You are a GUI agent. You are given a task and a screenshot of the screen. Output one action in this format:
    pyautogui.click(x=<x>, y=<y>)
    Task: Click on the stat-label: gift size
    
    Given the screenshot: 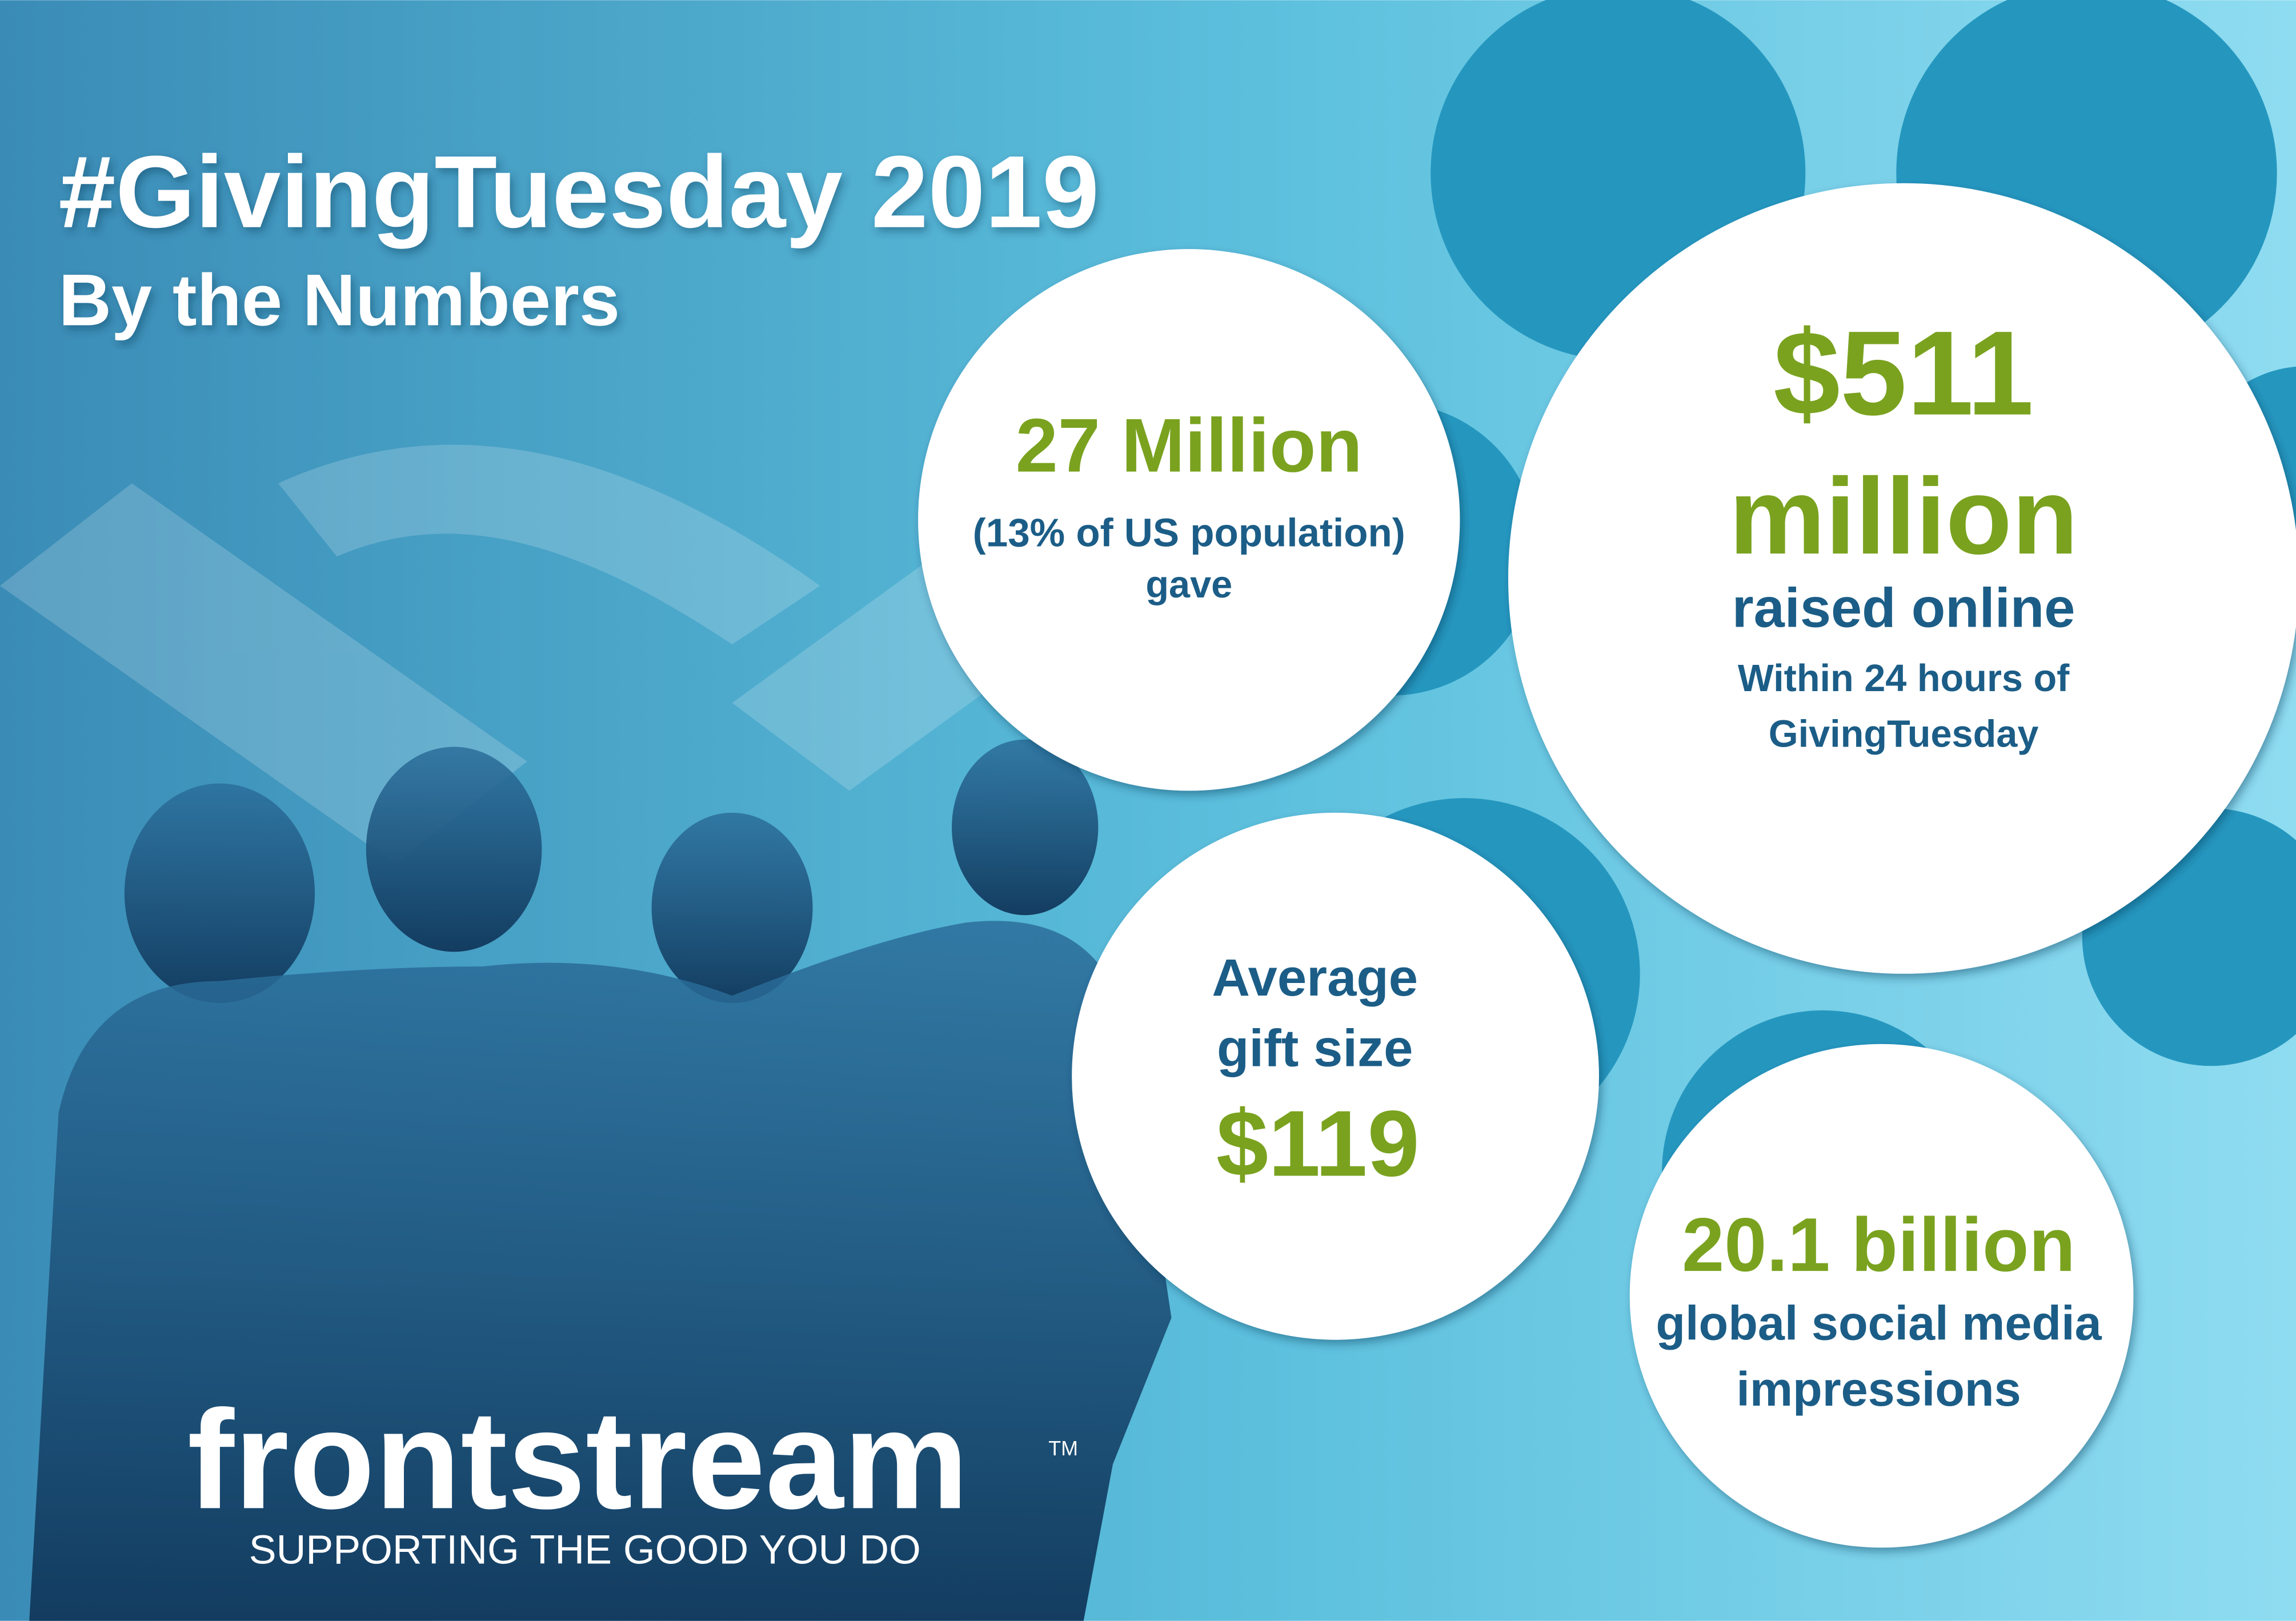 What is the action you would take?
    pyautogui.click(x=1315, y=1047)
    